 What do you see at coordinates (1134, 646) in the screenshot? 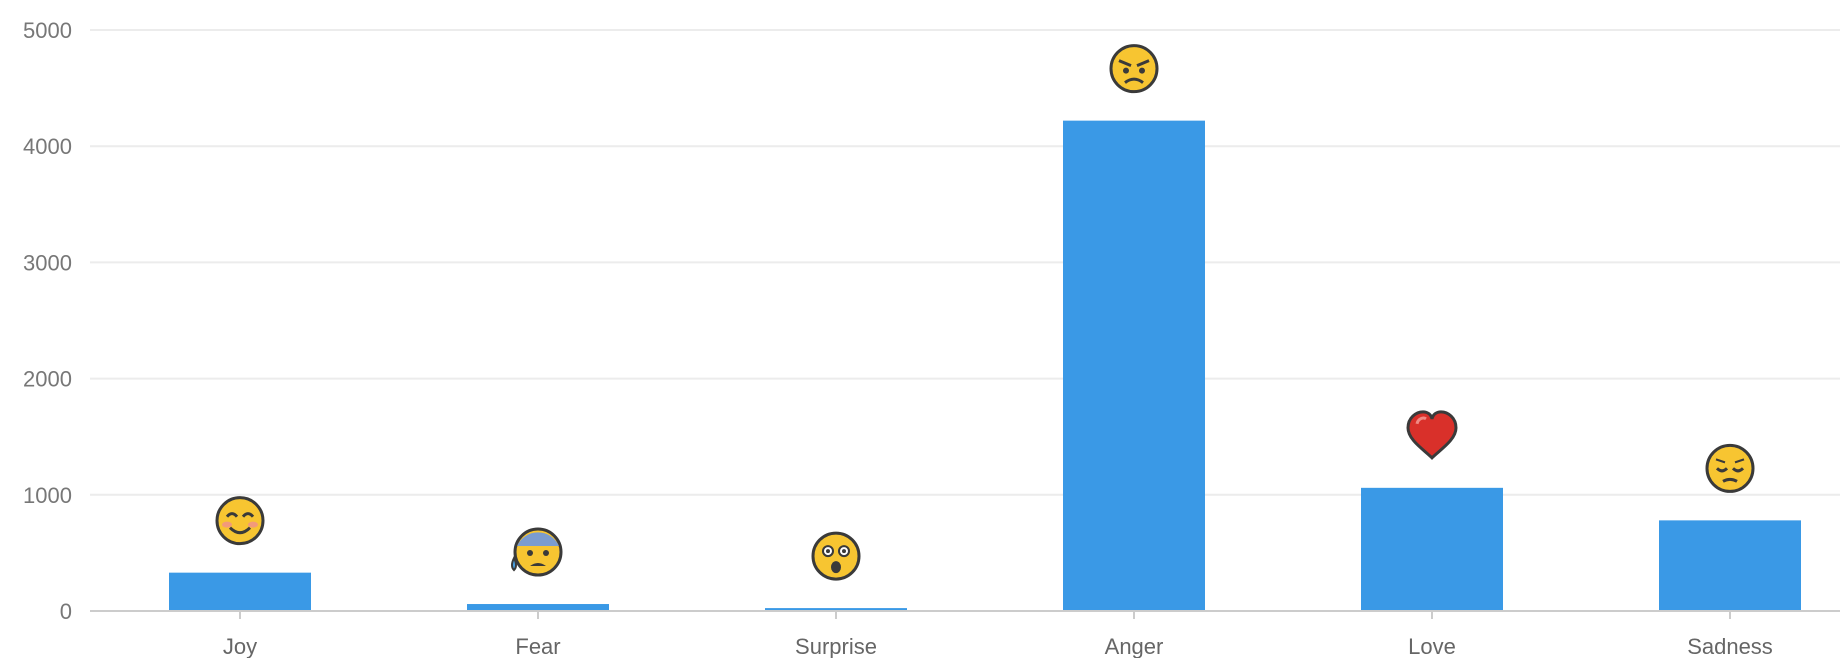
I see `x-tick-label: Anger` at bounding box center [1134, 646].